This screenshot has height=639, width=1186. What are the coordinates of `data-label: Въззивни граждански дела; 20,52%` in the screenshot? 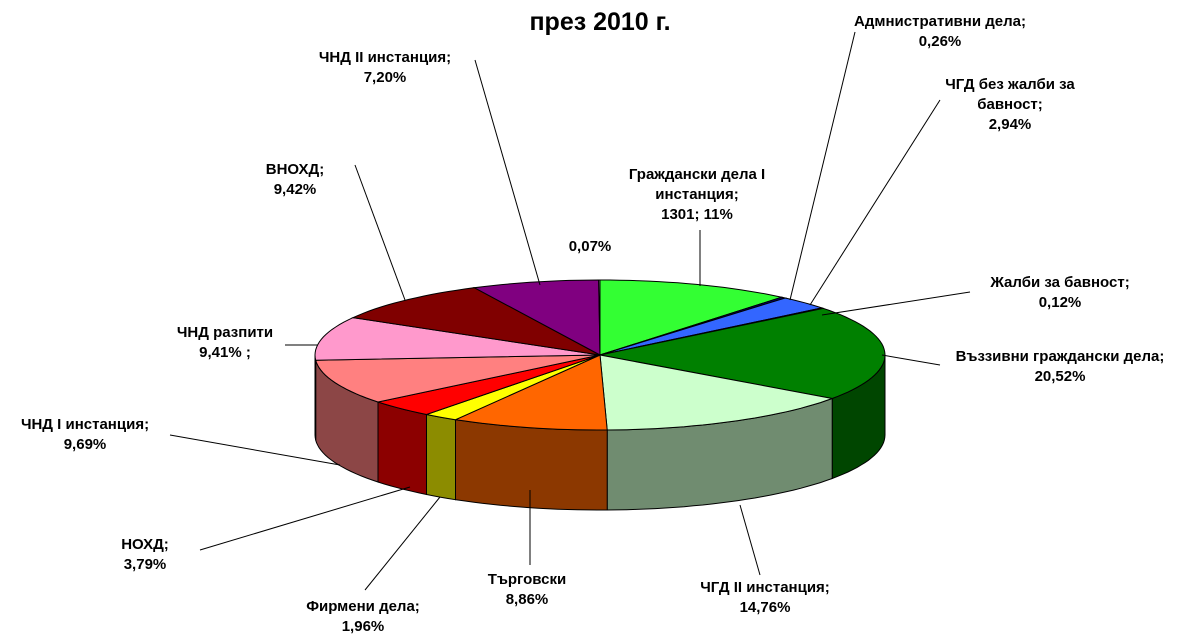 It's located at (1058, 367).